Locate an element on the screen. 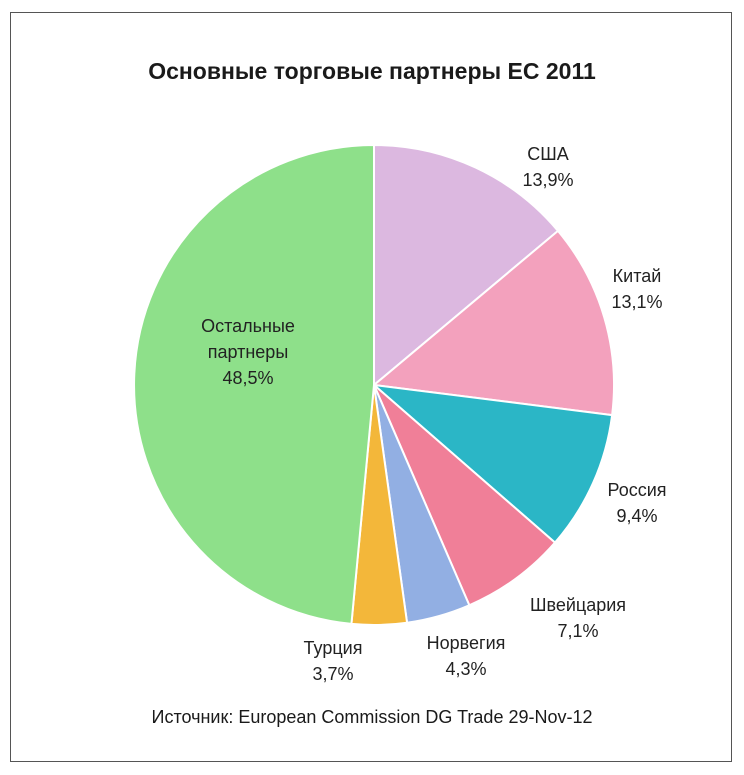 This screenshot has width=744, height=775. slice-value-label-3: 7,1% is located at coordinates (577, 631).